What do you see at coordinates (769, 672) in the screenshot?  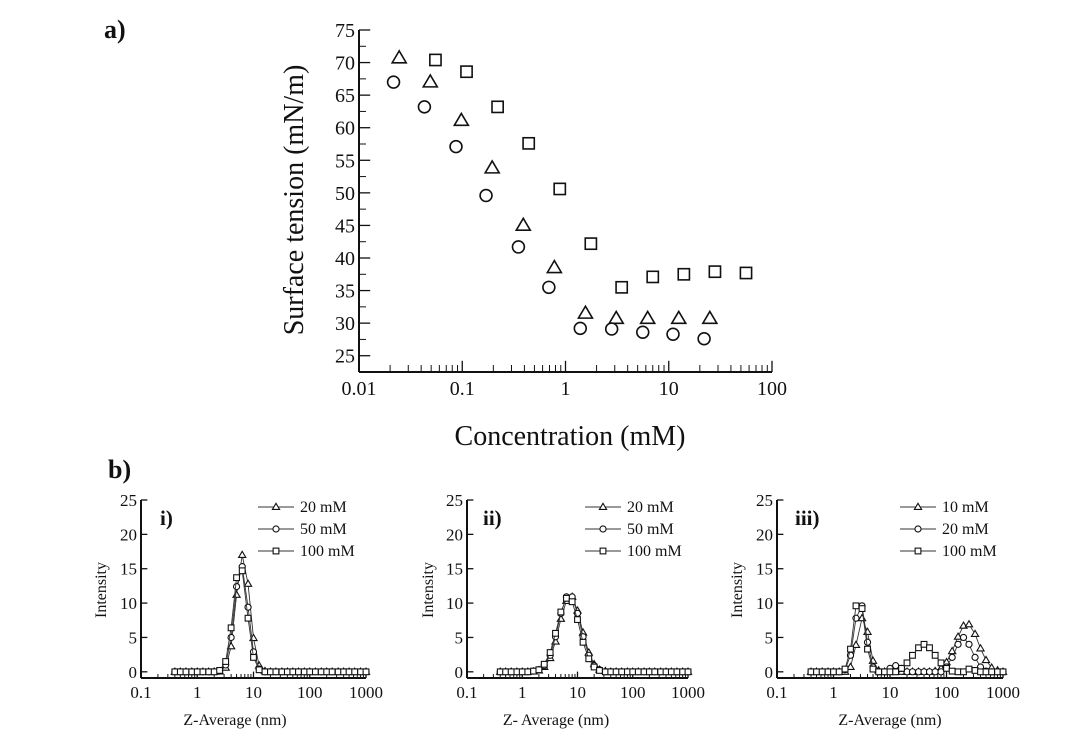 I see `y-tick-label: 0` at bounding box center [769, 672].